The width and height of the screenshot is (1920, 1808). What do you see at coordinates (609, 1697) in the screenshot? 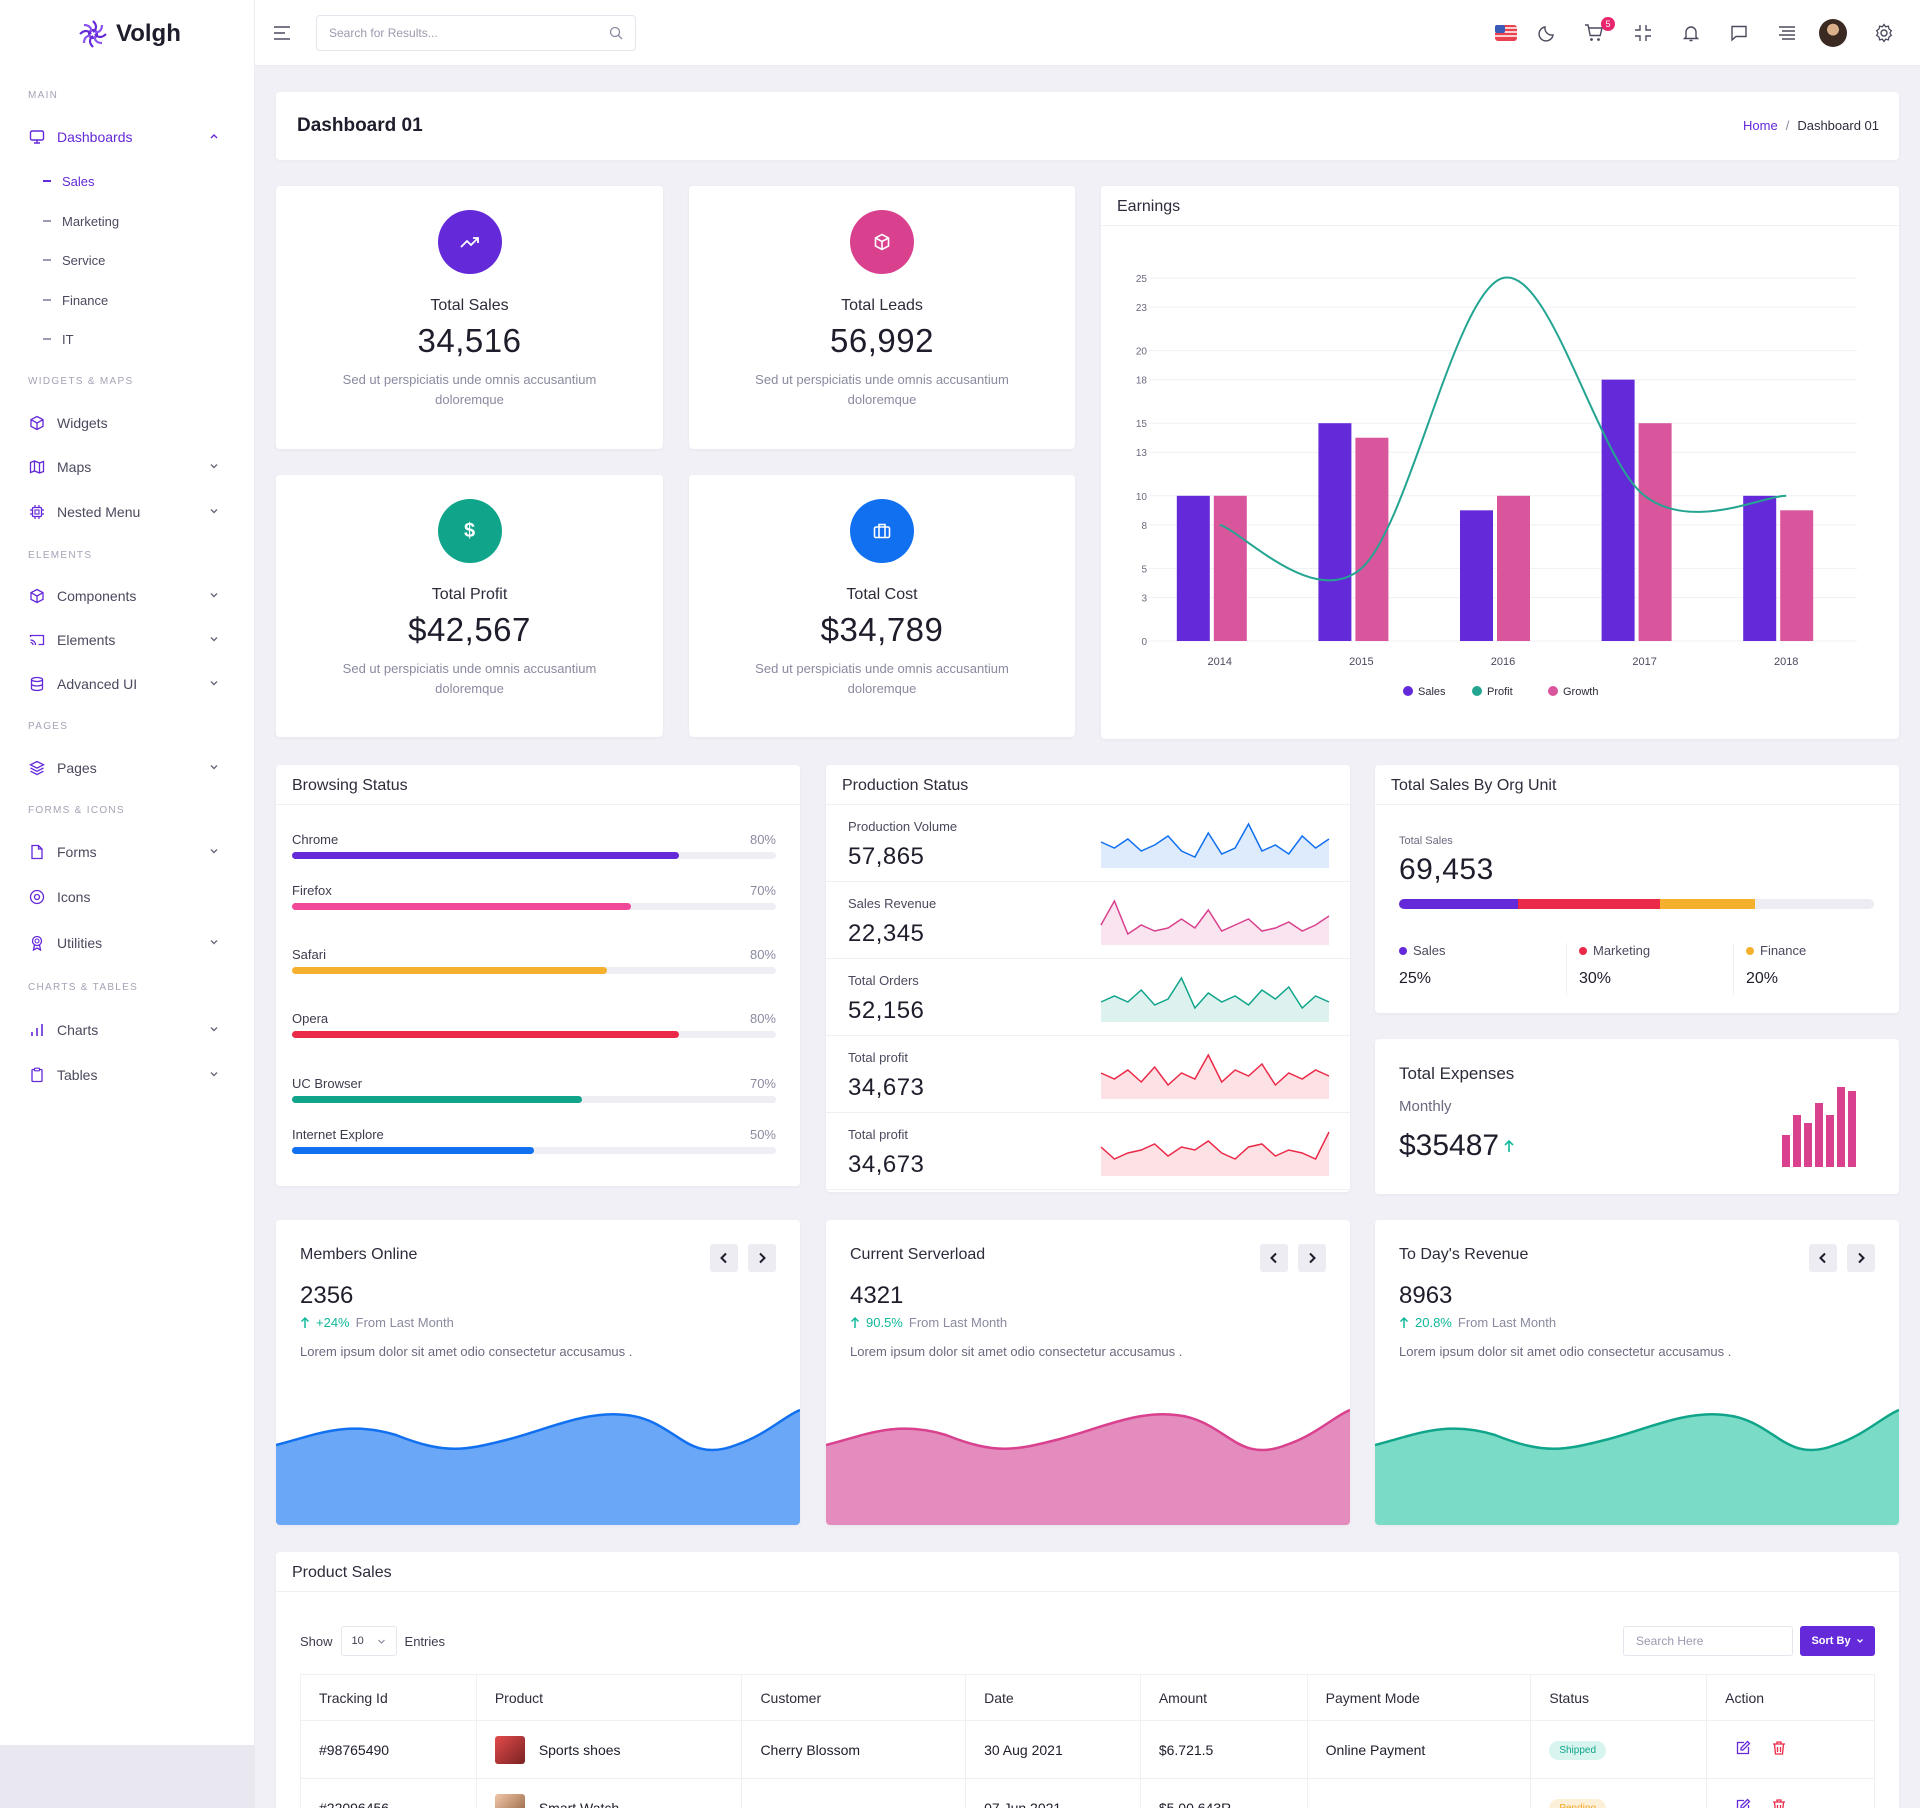
I see `column-header: Product` at bounding box center [609, 1697].